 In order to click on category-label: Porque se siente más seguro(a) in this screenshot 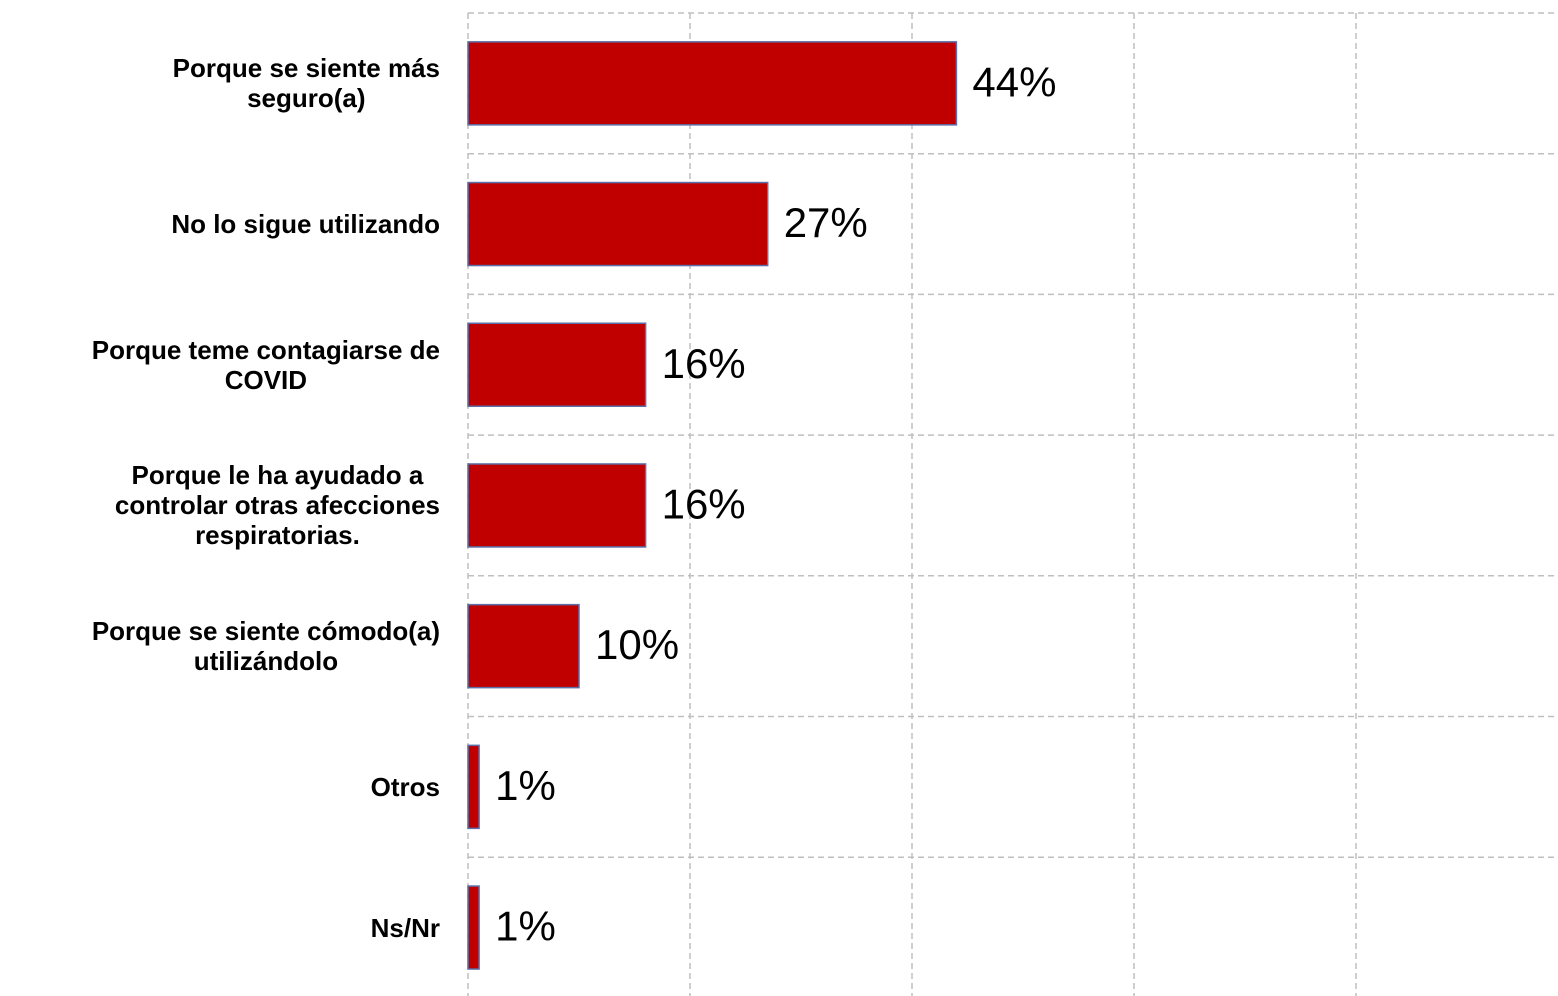, I will do `click(306, 83)`.